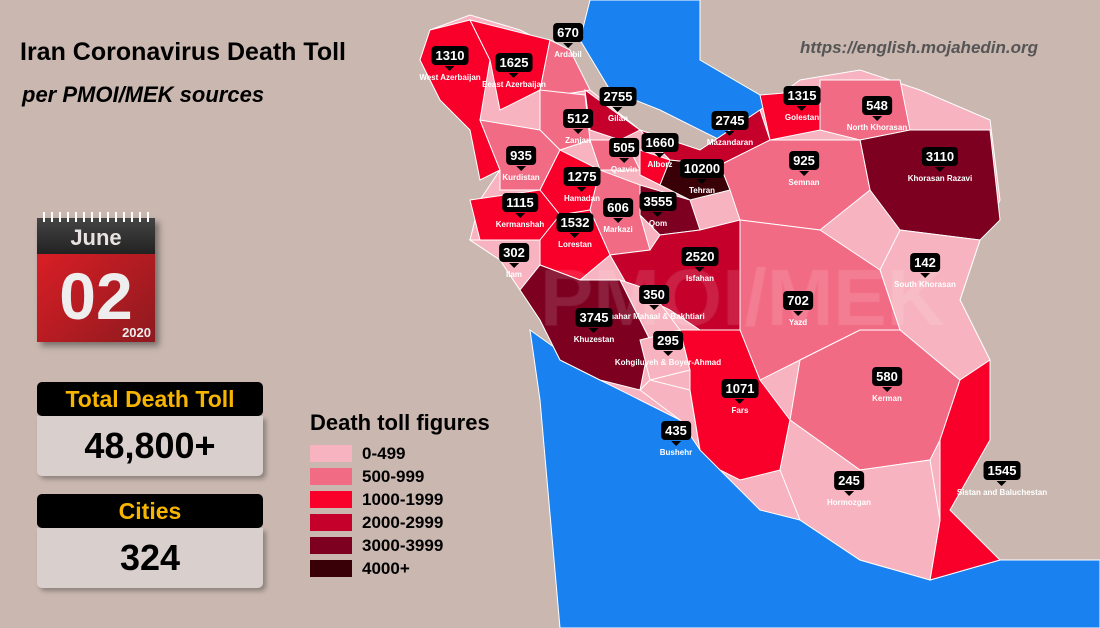  Describe the element at coordinates (403, 499) in the screenshot. I see `legend-label: 1000-1999` at that location.